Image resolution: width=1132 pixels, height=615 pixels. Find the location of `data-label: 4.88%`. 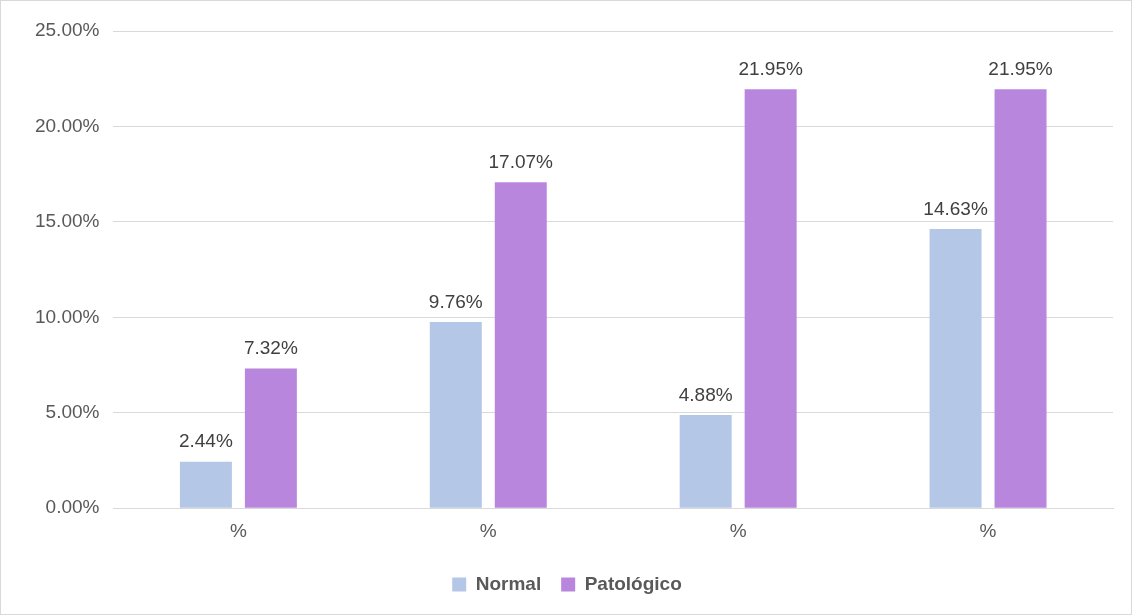

data-label: 4.88% is located at coordinates (705, 394).